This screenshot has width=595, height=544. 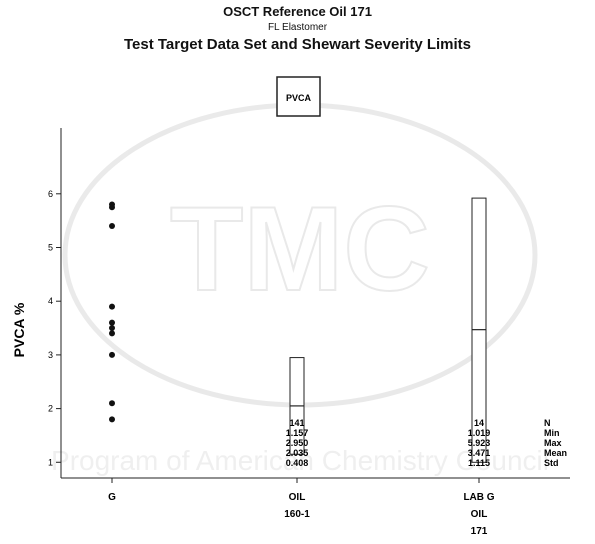 What do you see at coordinates (552, 433) in the screenshot?
I see `stat-label: Min` at bounding box center [552, 433].